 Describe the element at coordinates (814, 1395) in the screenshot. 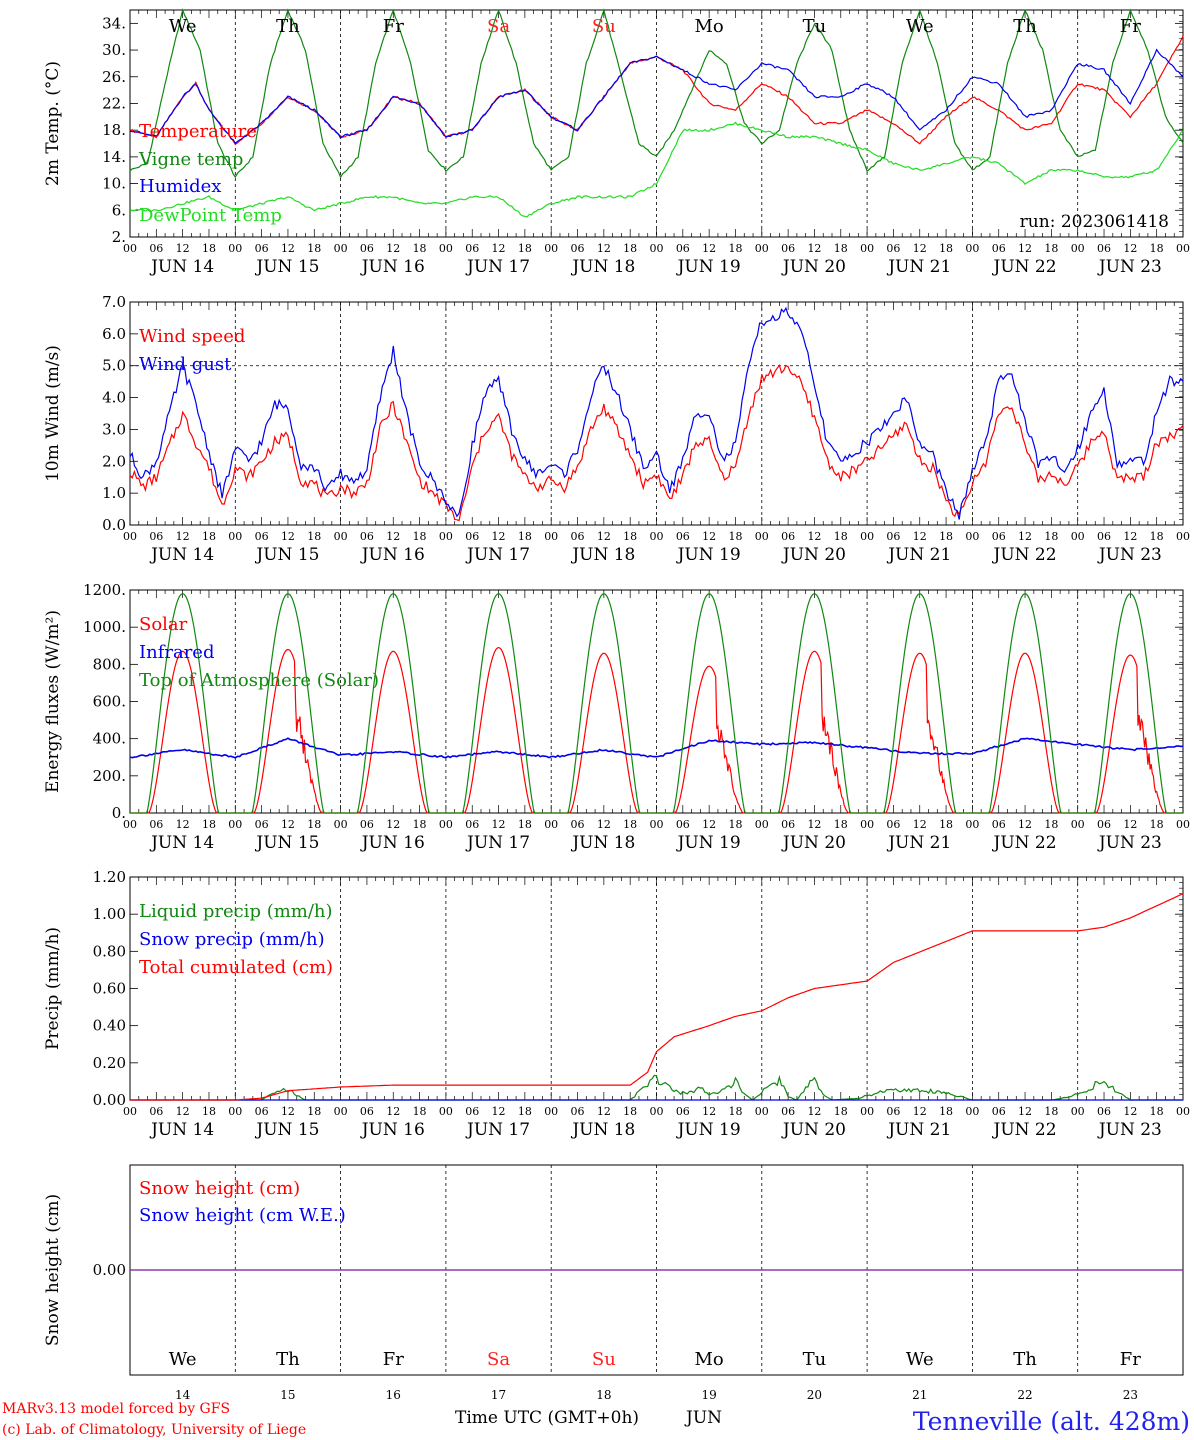

I see `day-number-label: 20` at that location.